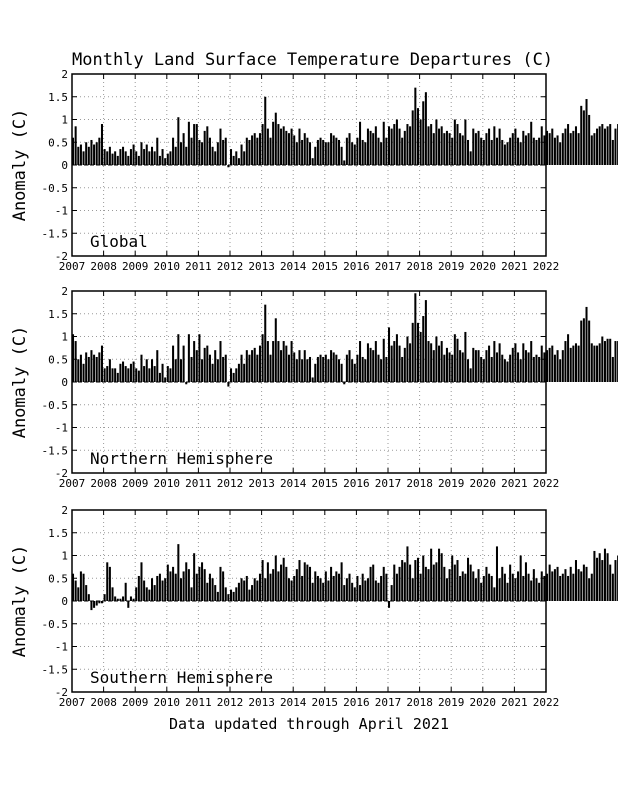 This screenshot has width=618, height=800. I want to click on y-tick-label: 1.5, so click(58, 314).